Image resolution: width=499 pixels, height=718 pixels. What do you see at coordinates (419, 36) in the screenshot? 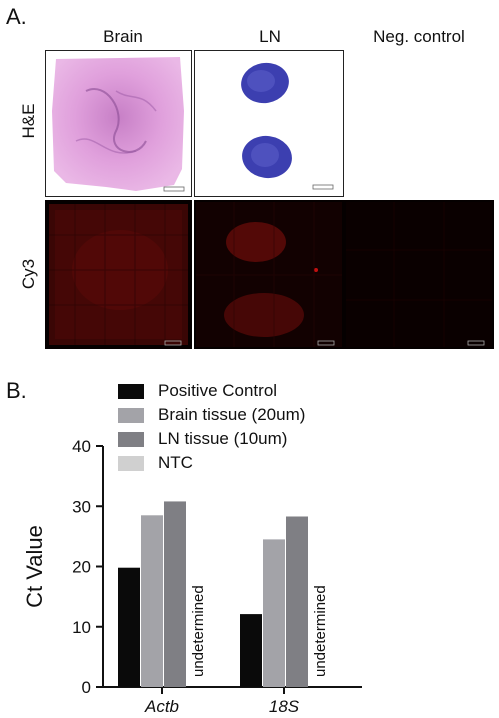
I see `column-label-neg-control: Neg. control` at bounding box center [419, 36].